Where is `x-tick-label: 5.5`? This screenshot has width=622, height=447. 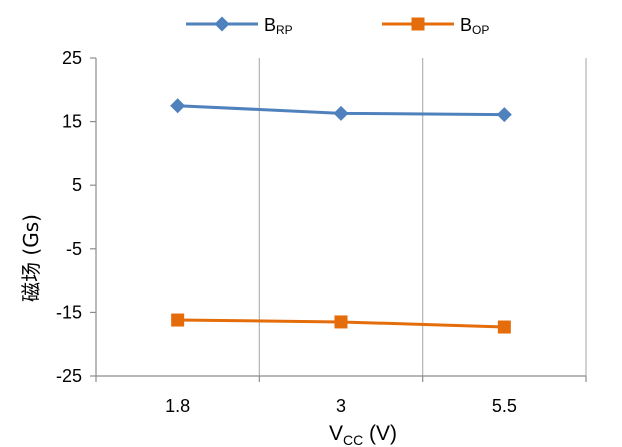
x-tick-label: 5.5 is located at coordinates (504, 406).